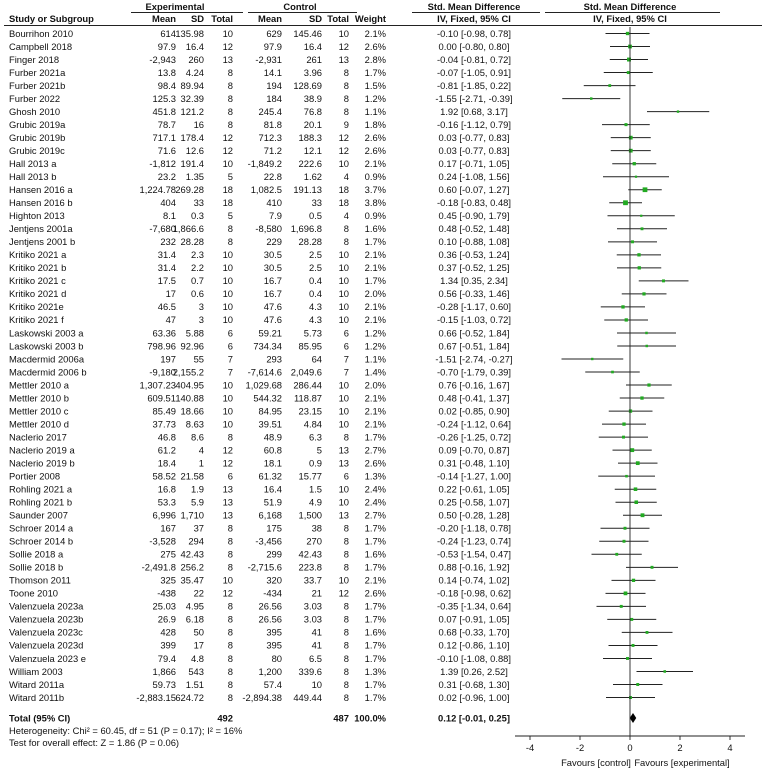  What do you see at coordinates (375, 671) in the screenshot?
I see `study-weight: 1.3%` at bounding box center [375, 671].